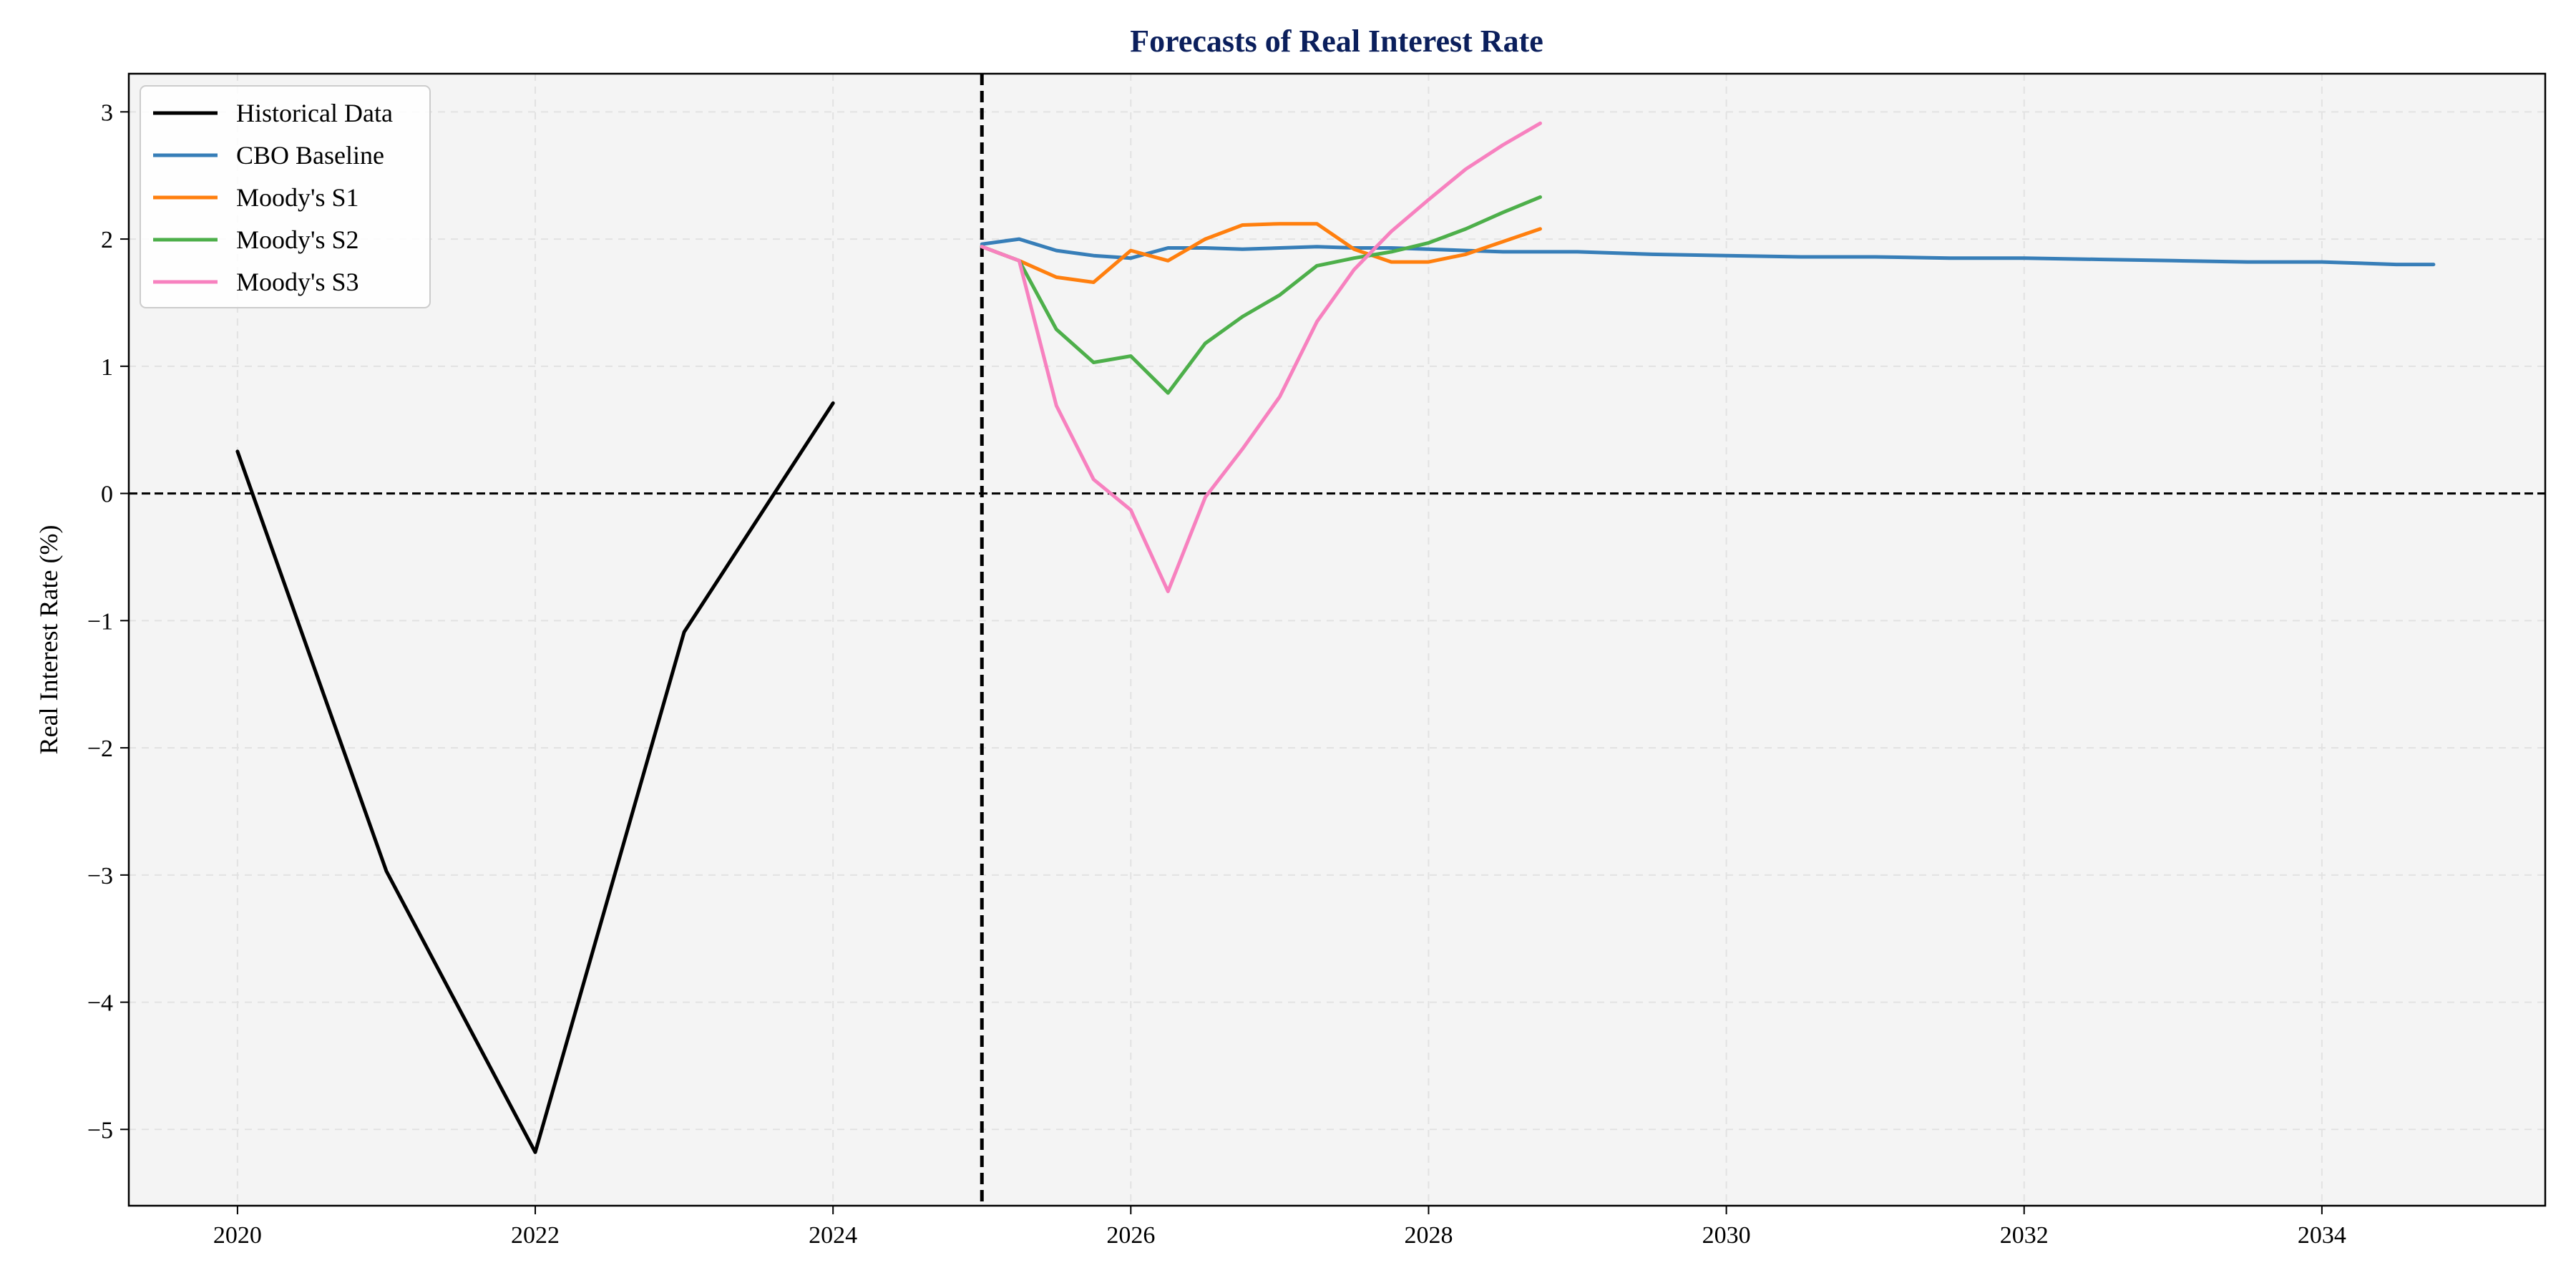  I want to click on x-tick-label: 2028, so click(1428, 1235).